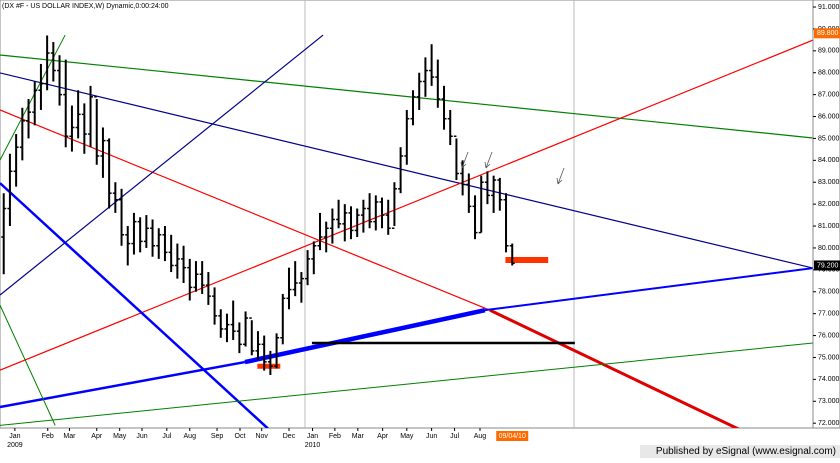 The height and width of the screenshot is (463, 840). I want to click on y-tick-label: 81.000, so click(829, 226).